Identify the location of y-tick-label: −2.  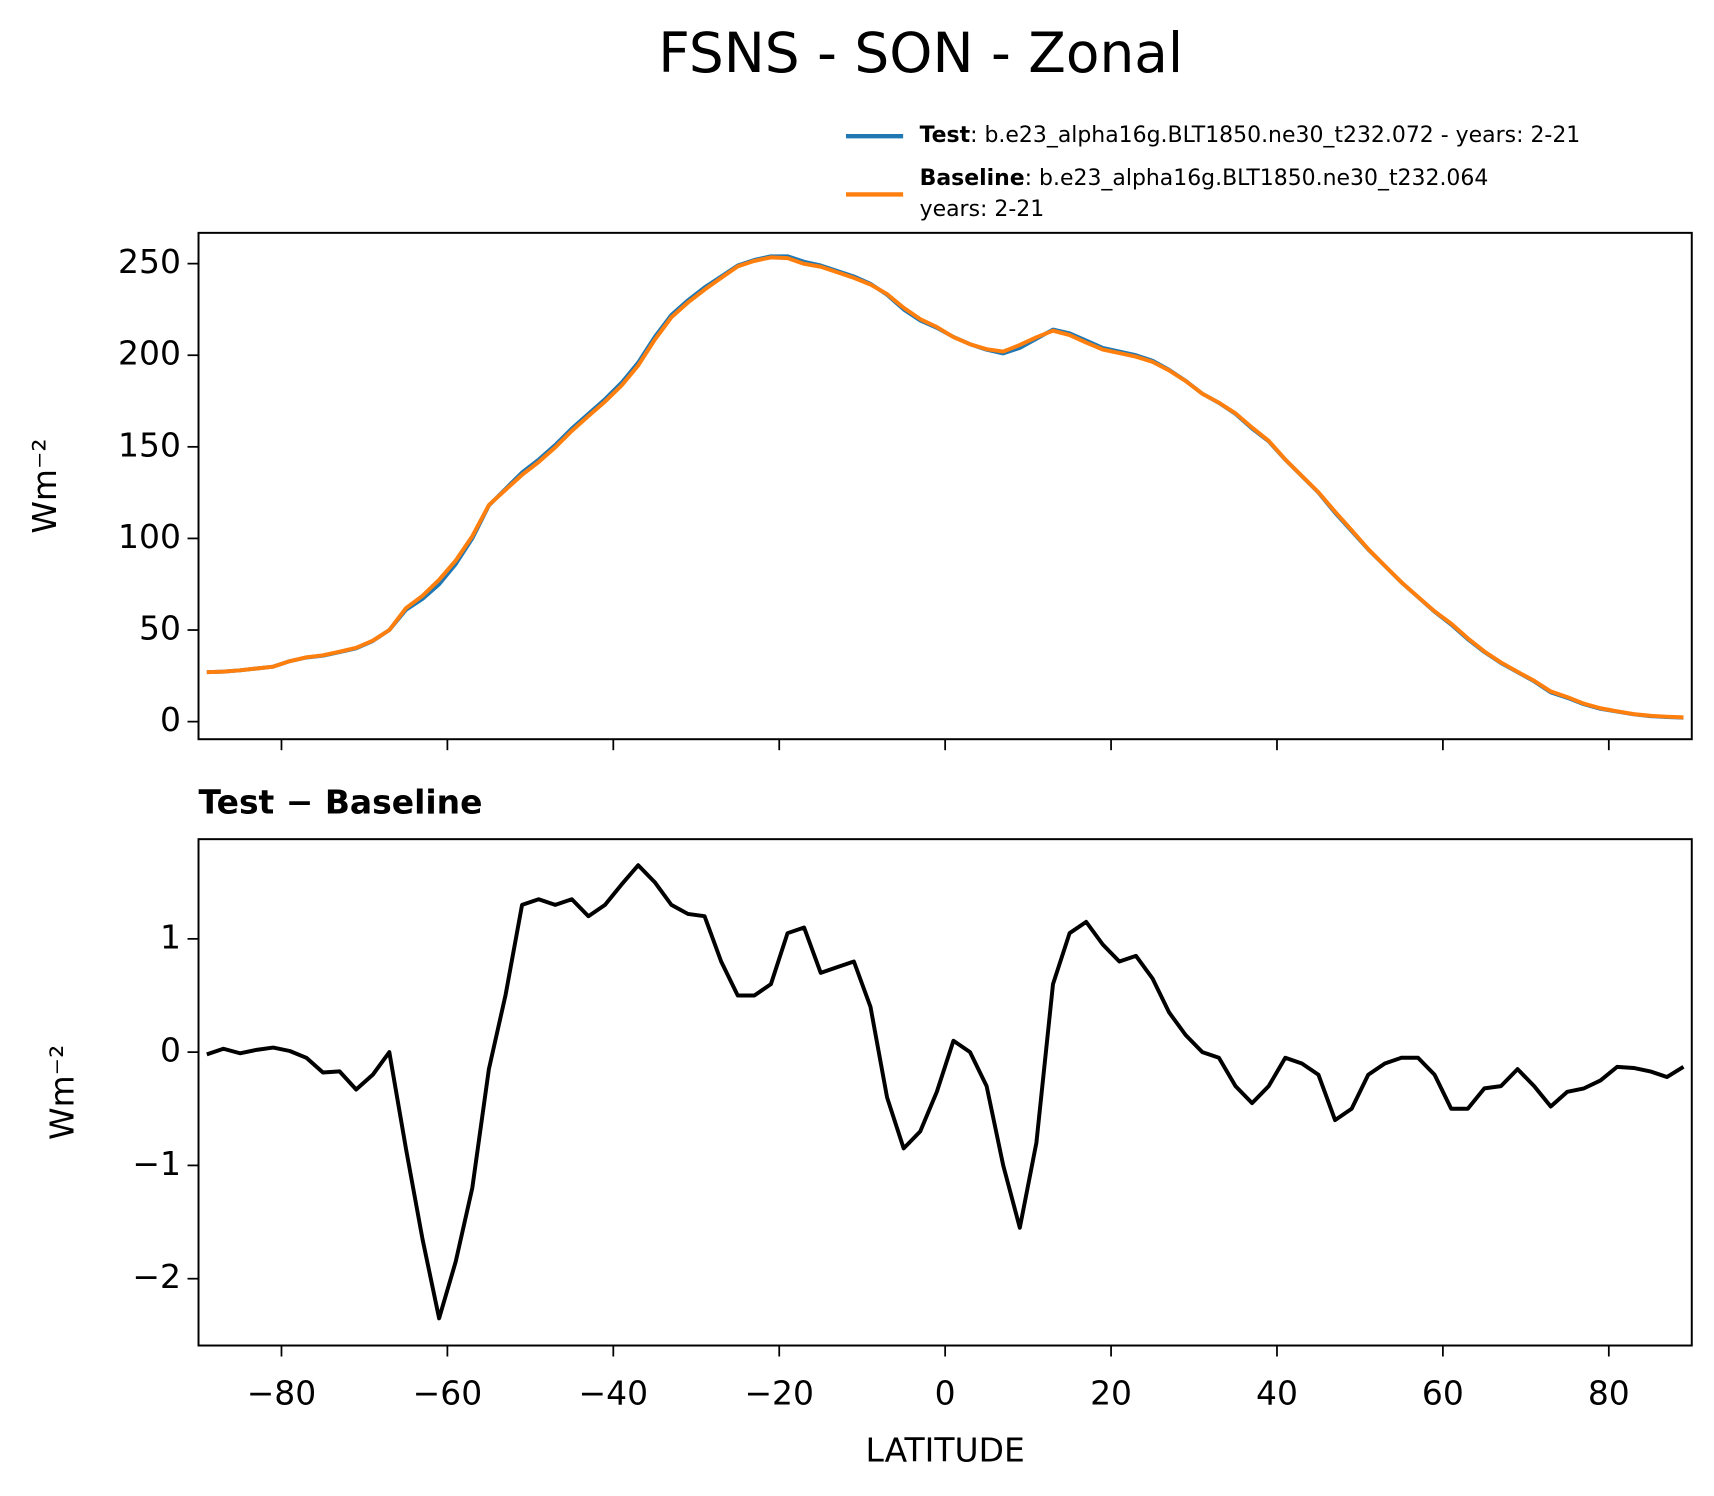
(156, 1276).